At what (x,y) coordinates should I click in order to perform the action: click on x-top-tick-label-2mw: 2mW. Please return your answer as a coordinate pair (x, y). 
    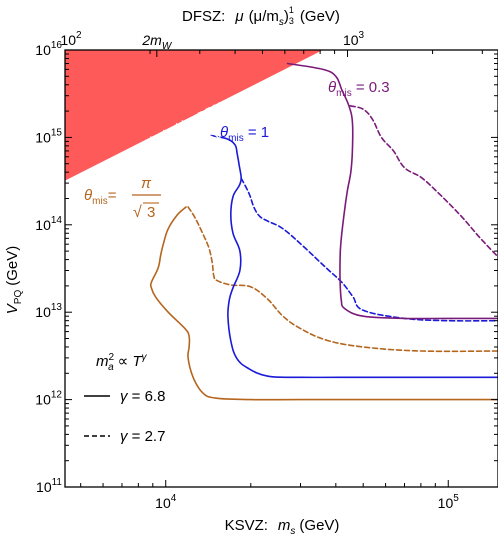
    Looking at the image, I should click on (156, 42).